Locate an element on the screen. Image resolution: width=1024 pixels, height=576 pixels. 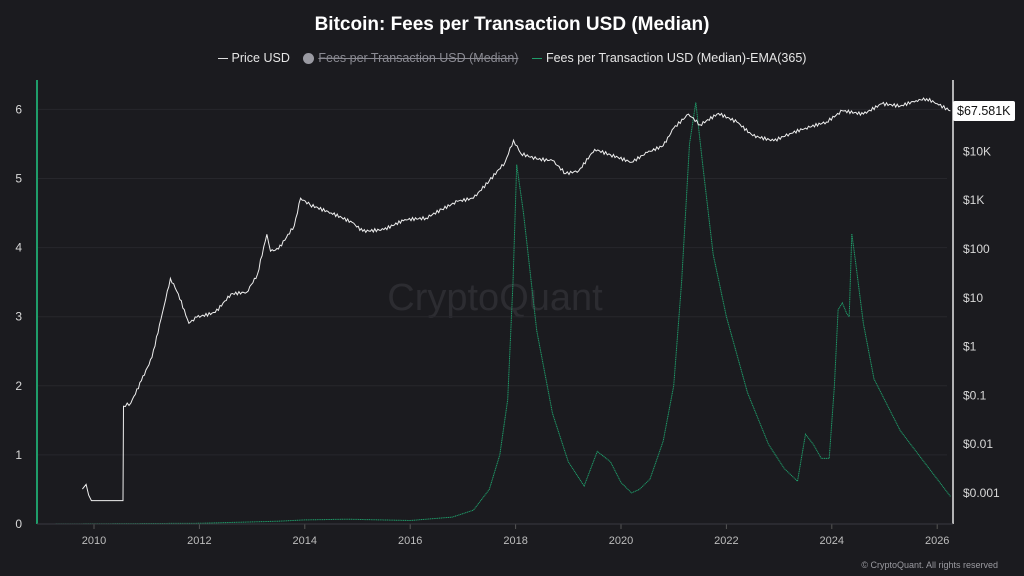
circle-swatch-icon is located at coordinates (309, 58).